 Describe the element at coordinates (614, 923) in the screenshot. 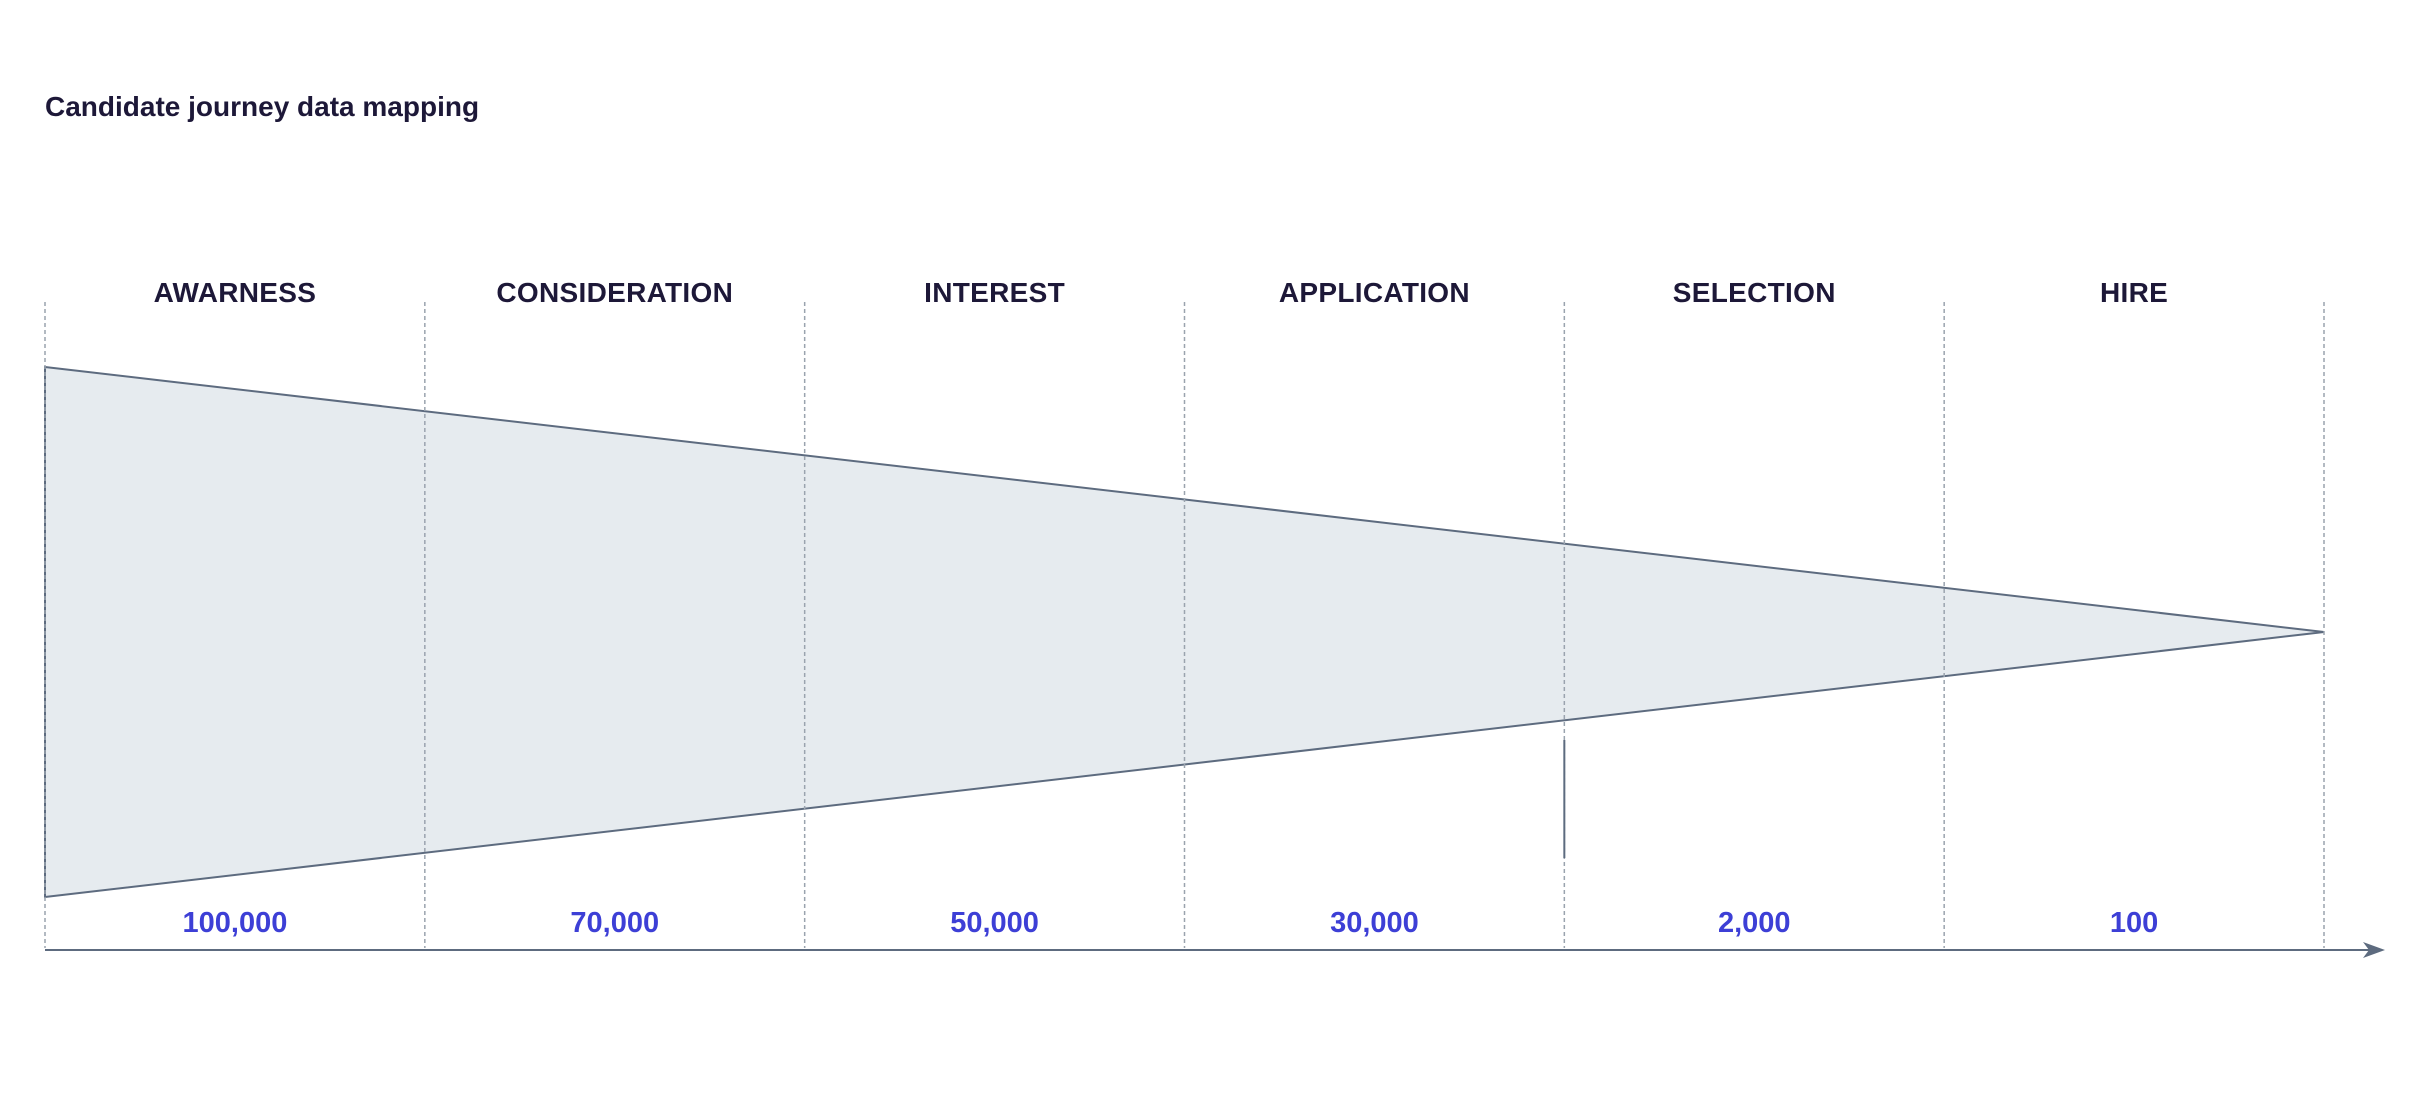

I see `stage-value-label: 70,000` at that location.